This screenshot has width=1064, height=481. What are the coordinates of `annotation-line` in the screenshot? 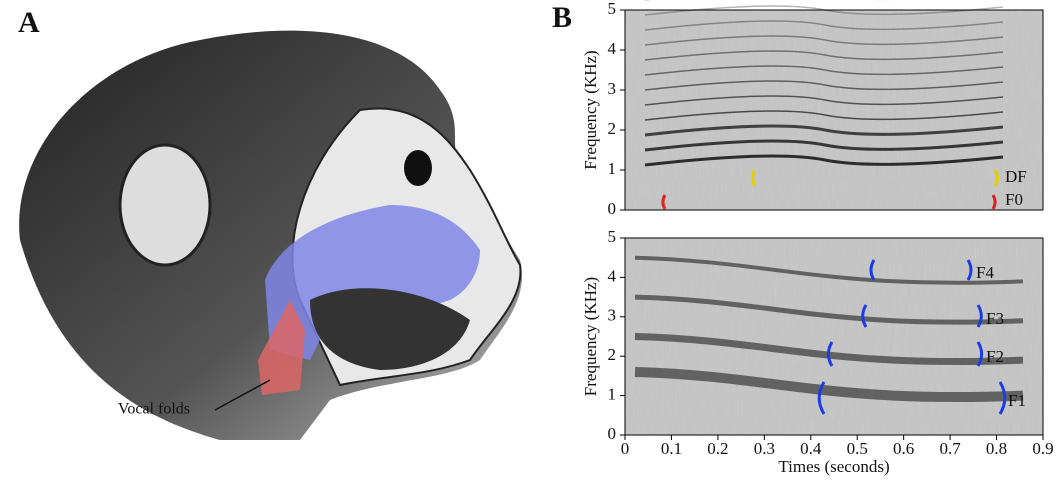 It's located at (242, 395).